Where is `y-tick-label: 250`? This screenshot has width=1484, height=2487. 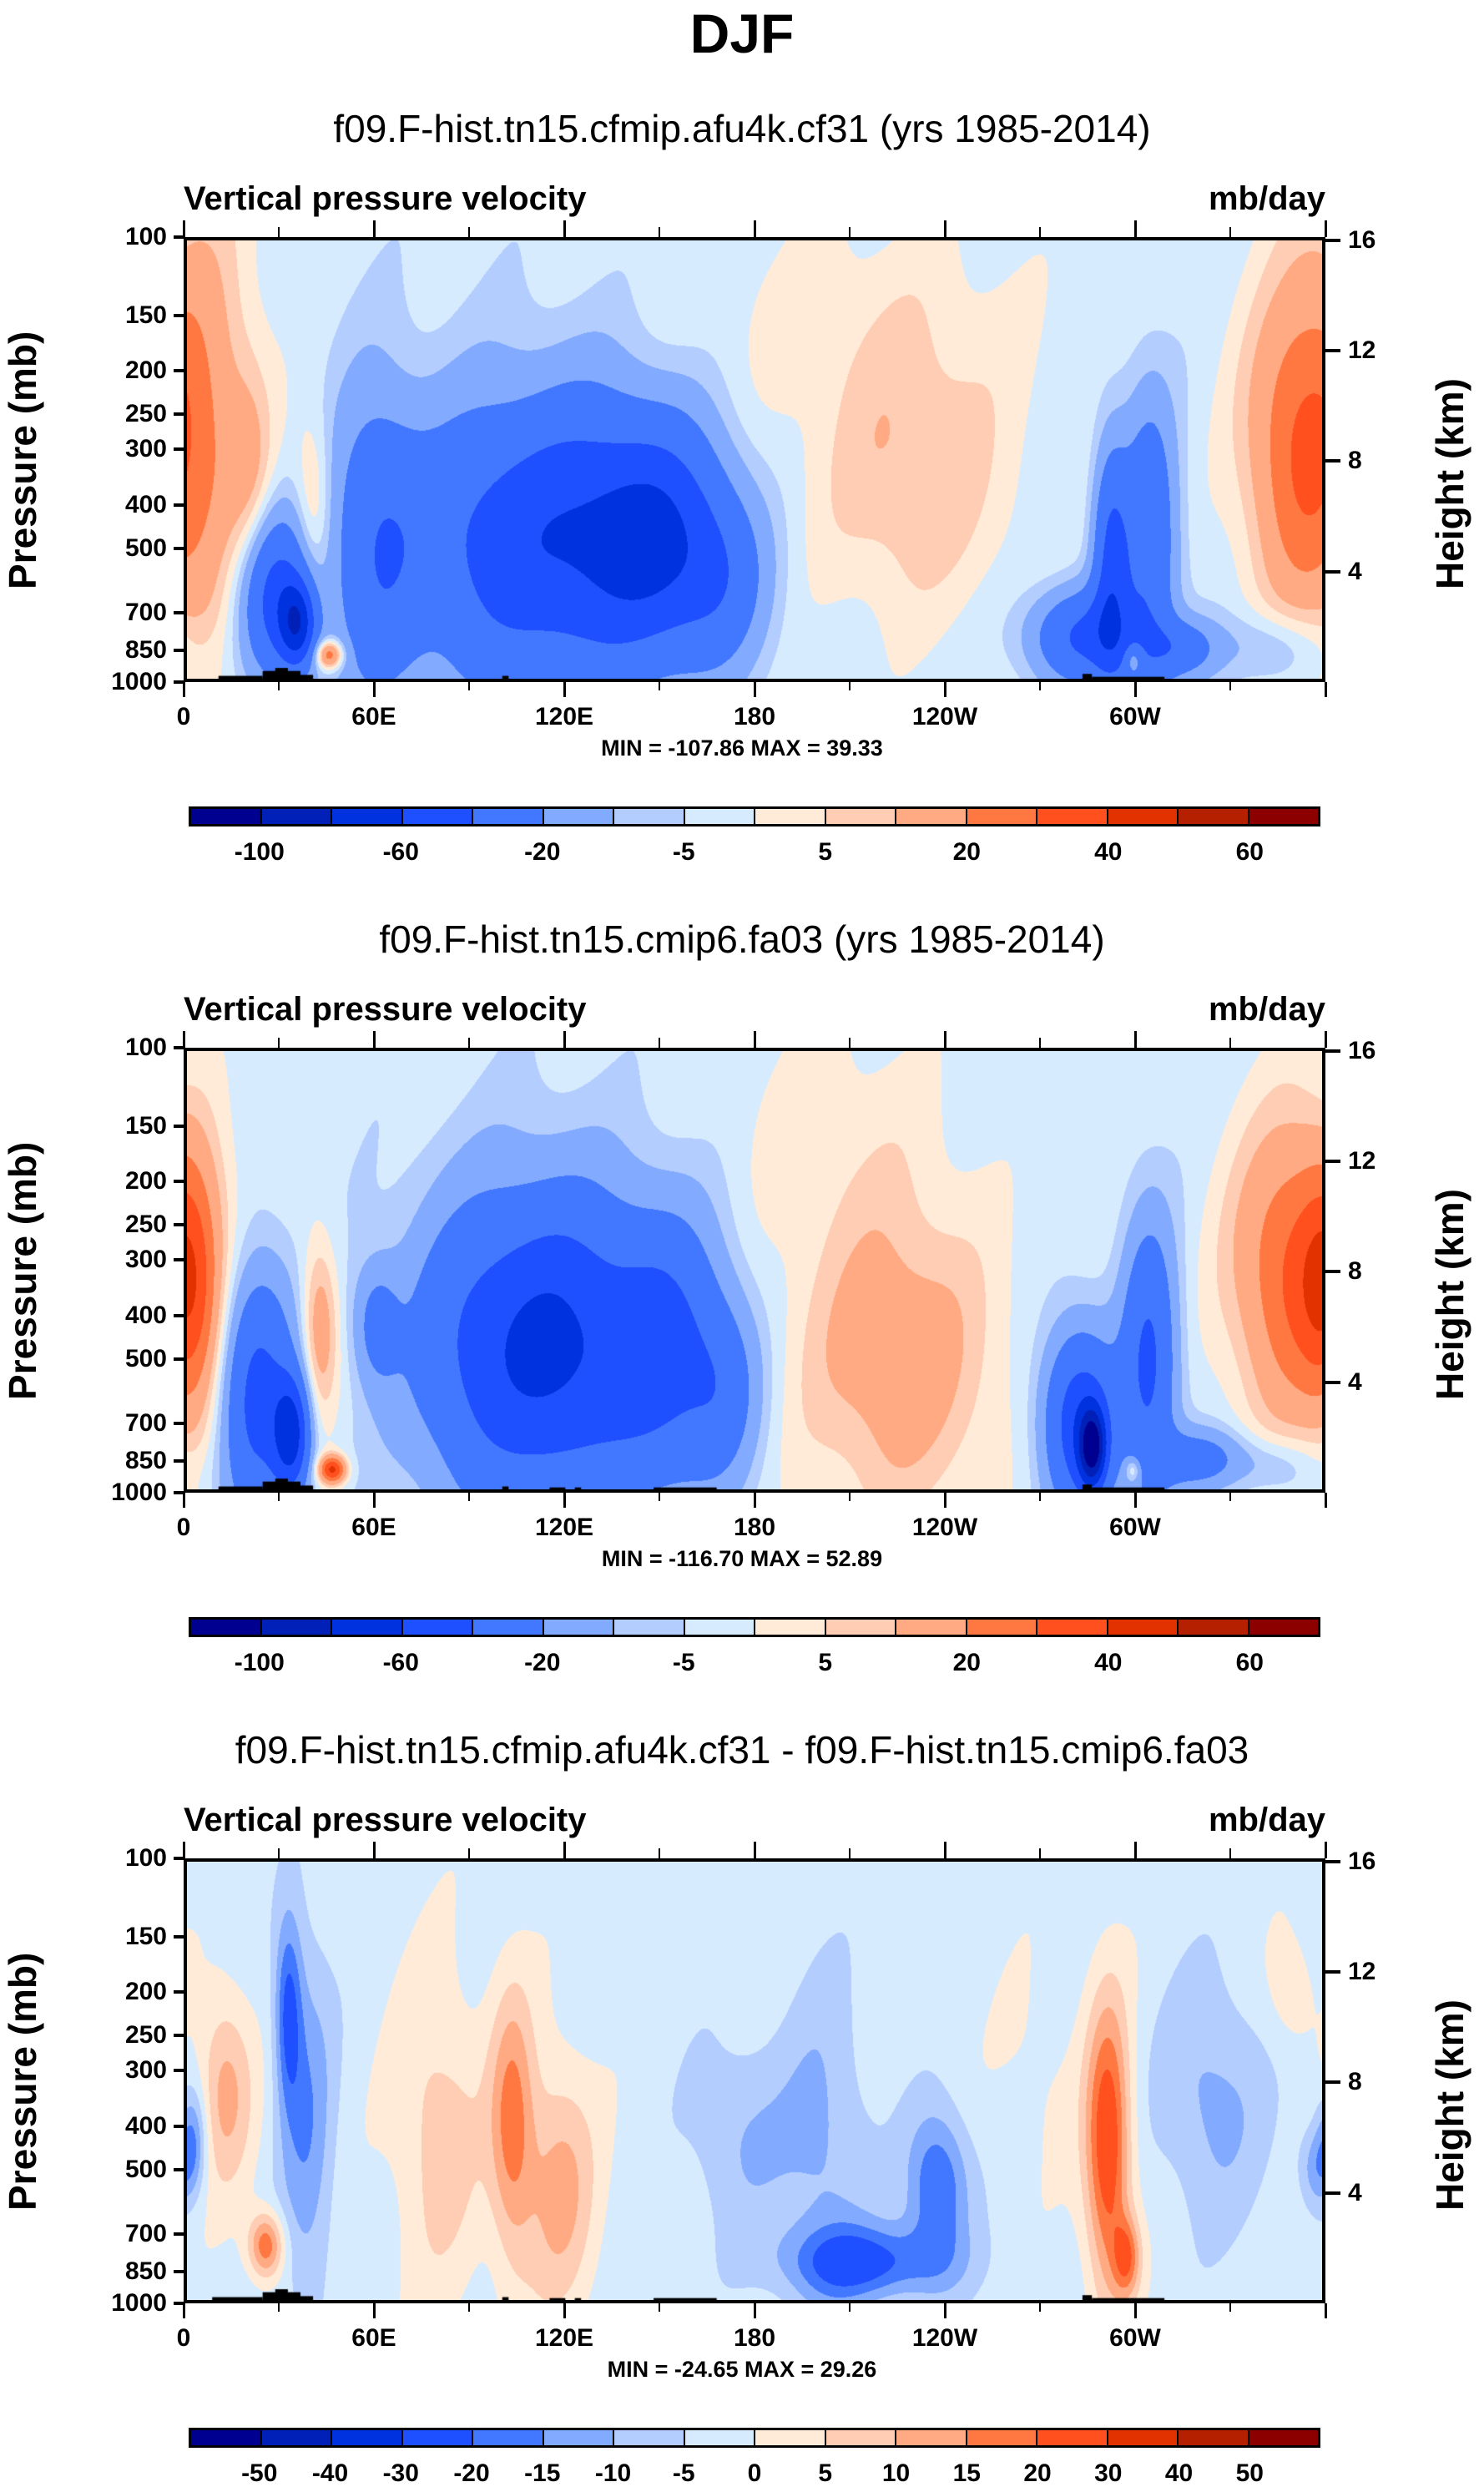
y-tick-label: 250 is located at coordinates (145, 1225).